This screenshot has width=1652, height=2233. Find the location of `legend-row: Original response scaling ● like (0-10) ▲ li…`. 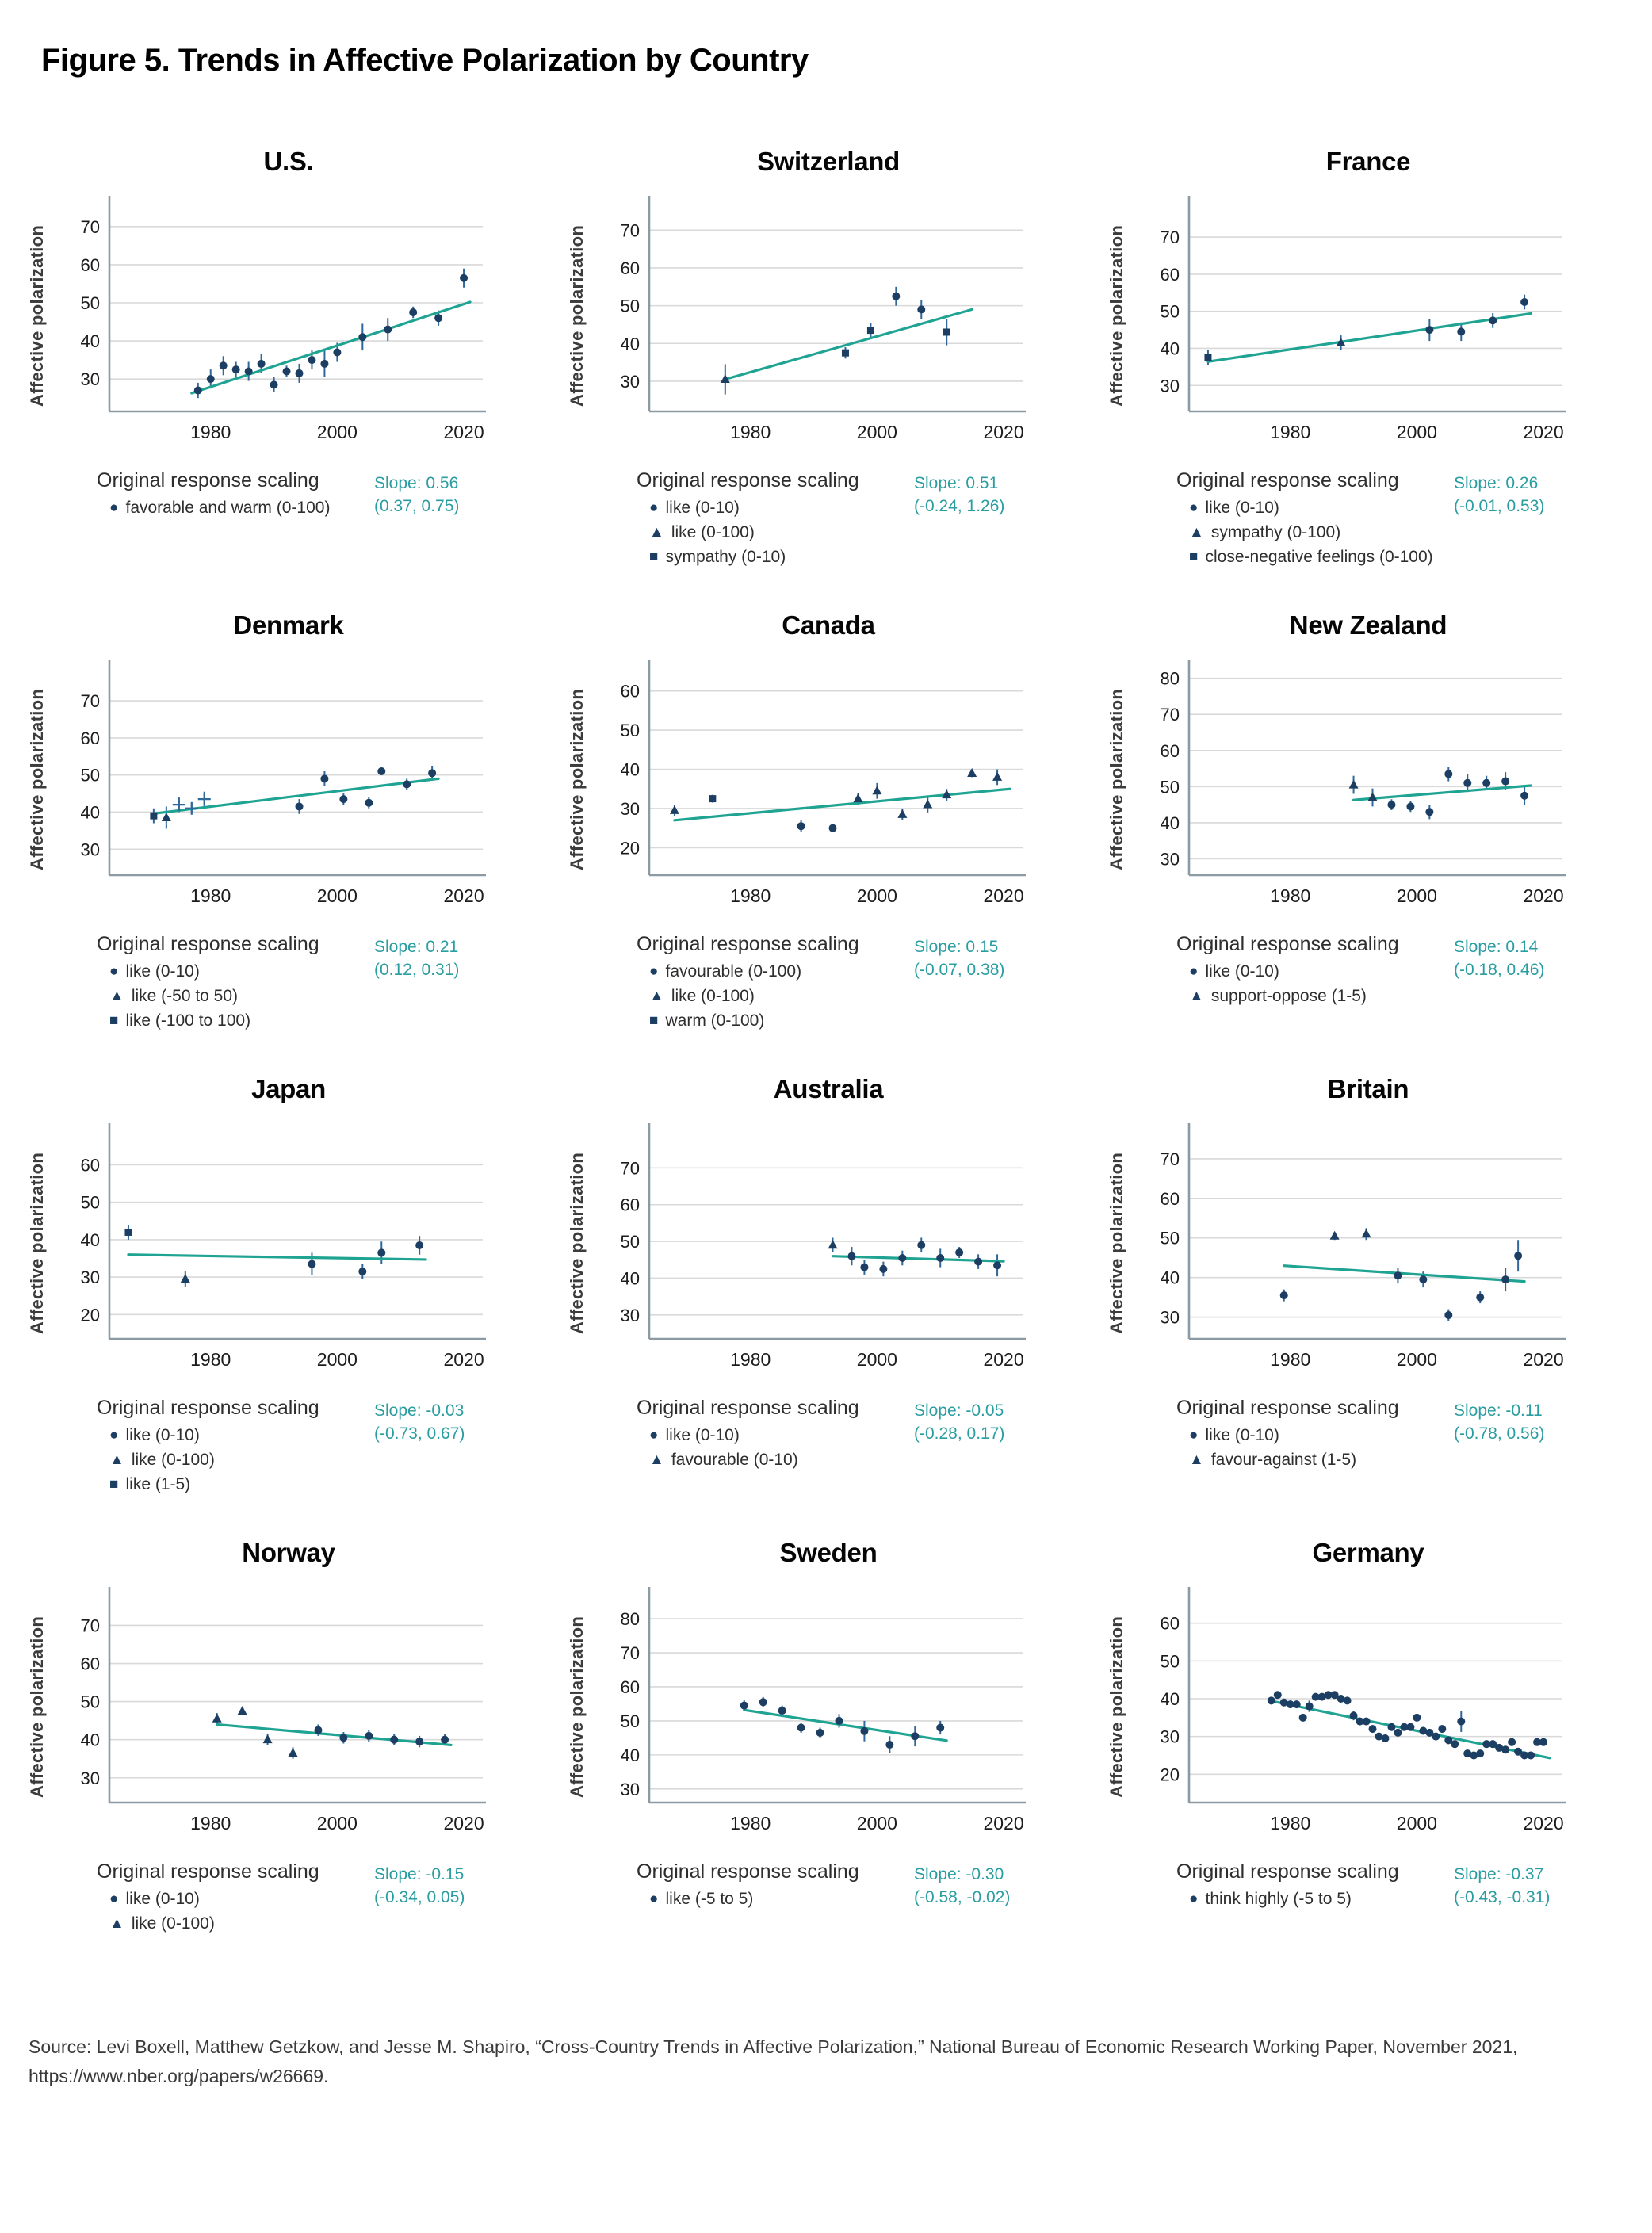

legend-row: Original response scaling ● like (0-10) ▲ li… is located at coordinates (311, 1445).